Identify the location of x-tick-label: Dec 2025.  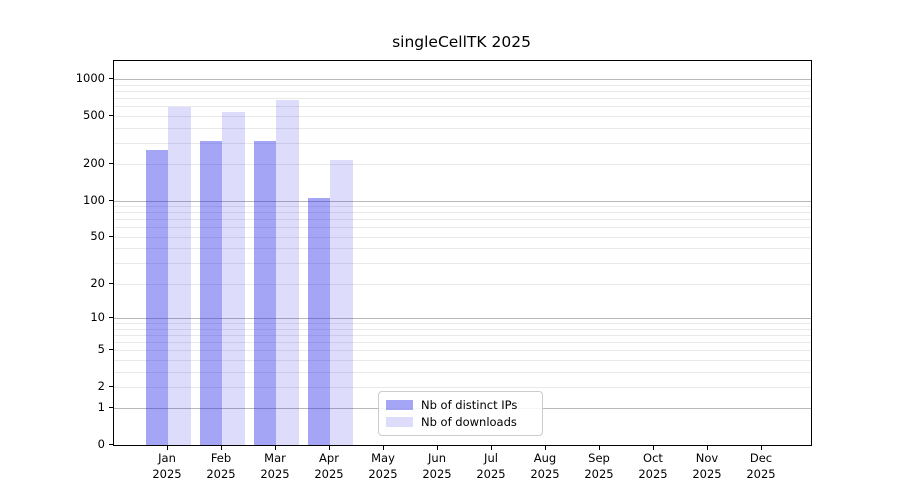
(761, 466).